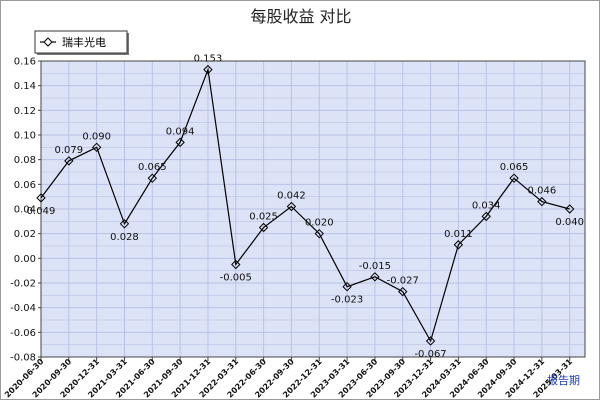 Image resolution: width=600 pixels, height=404 pixels. What do you see at coordinates (563, 380) in the screenshot?
I see `report-period-label: 报告期` at bounding box center [563, 380].